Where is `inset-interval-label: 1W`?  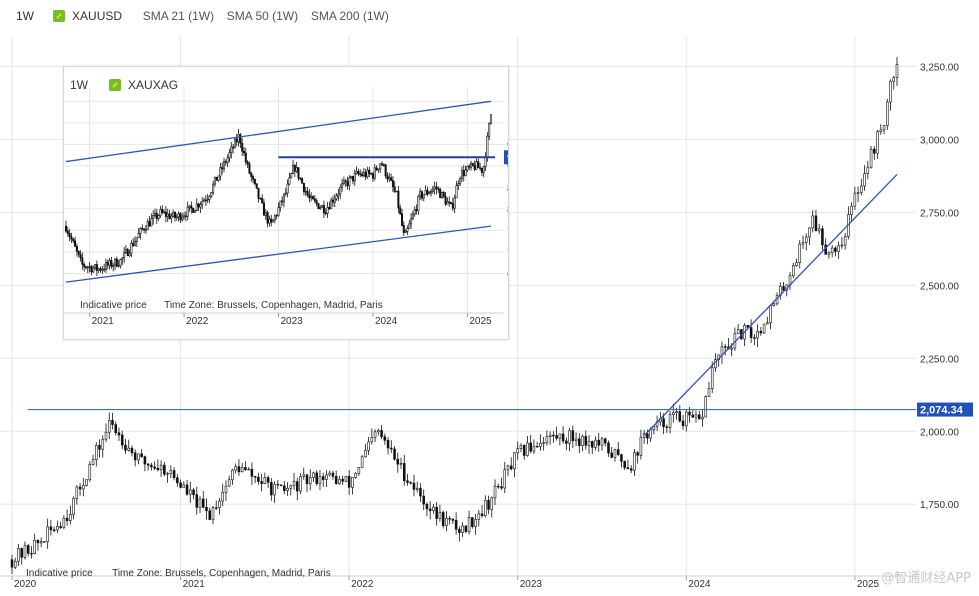 inset-interval-label: 1W is located at coordinates (79, 85).